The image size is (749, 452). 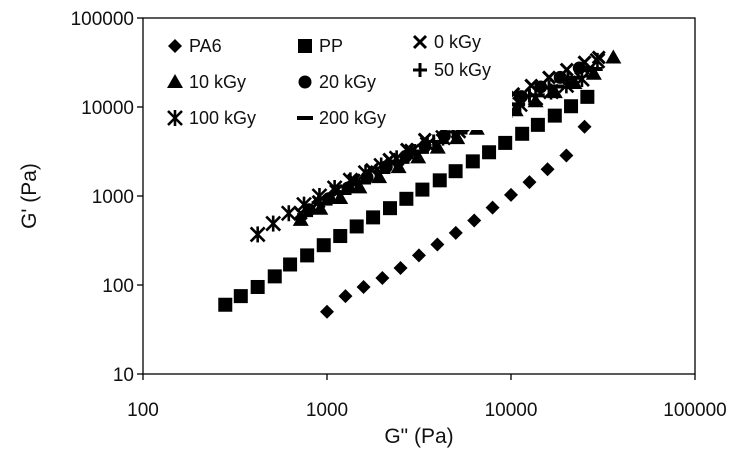 I want to click on legend-entry: PP, so click(x=320, y=46).